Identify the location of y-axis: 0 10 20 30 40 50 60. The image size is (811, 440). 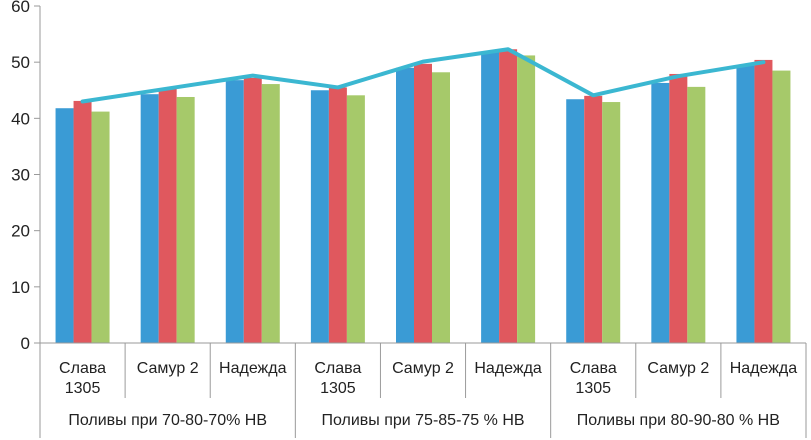
(26, 176).